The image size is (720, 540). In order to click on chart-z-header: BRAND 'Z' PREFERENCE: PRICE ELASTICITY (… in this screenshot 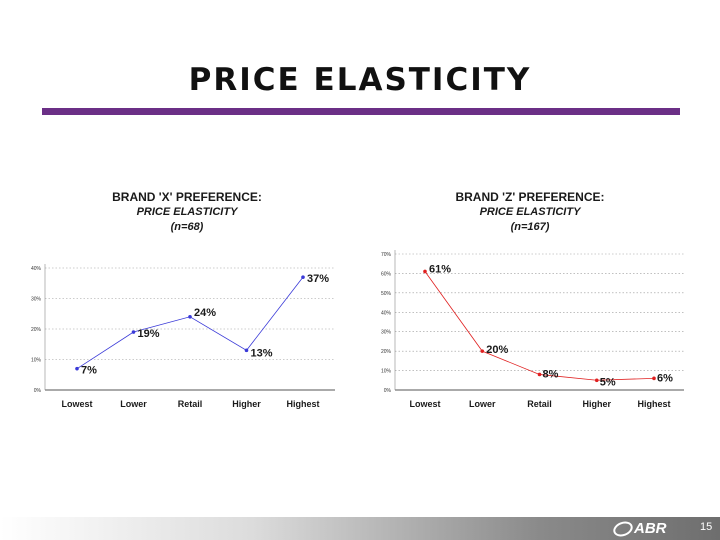, I will do `click(530, 212)`.